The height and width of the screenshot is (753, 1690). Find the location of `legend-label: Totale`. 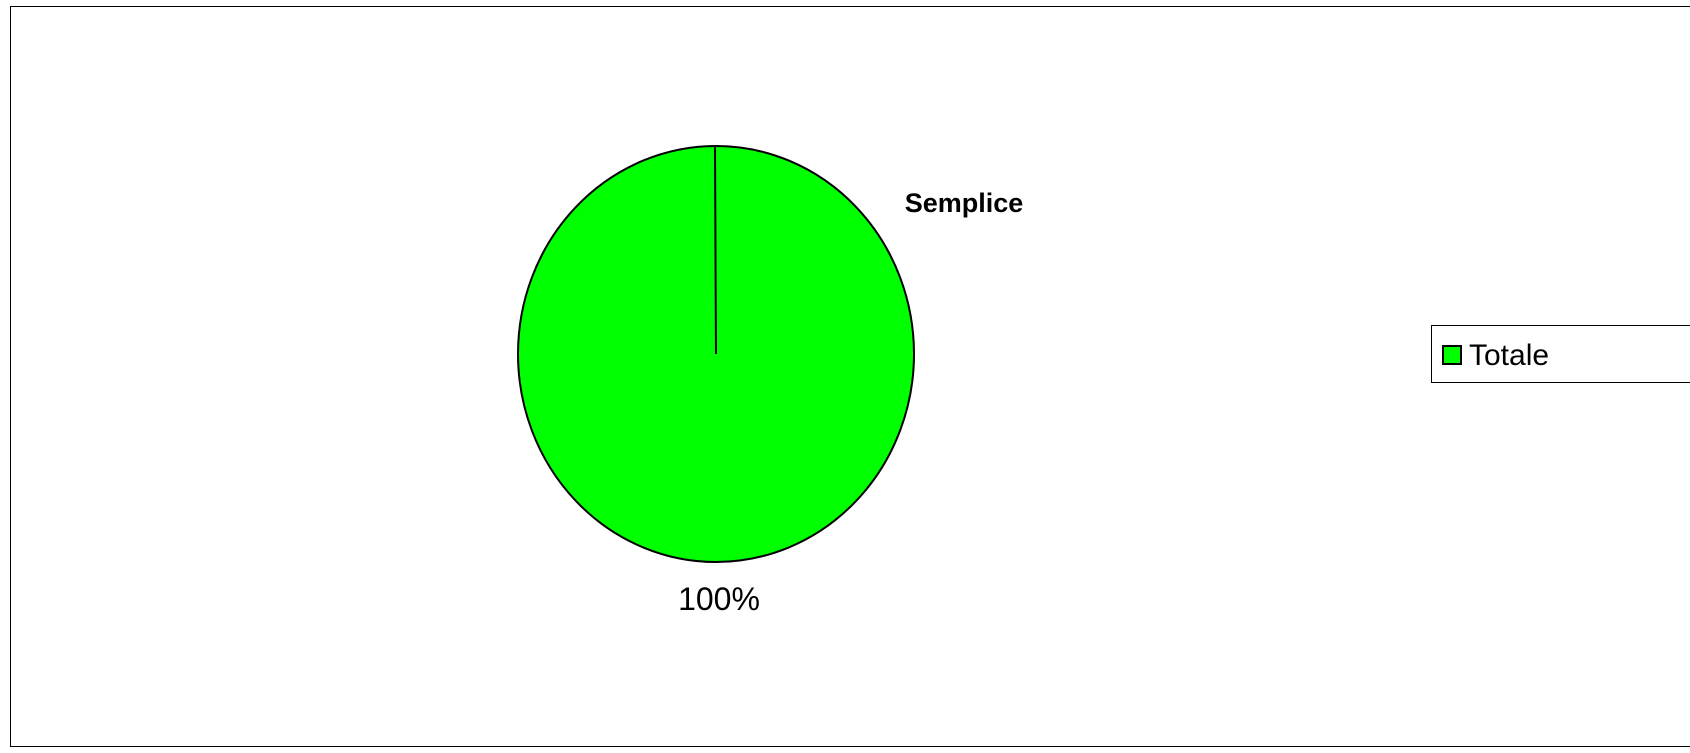

legend-label: Totale is located at coordinates (1509, 355).